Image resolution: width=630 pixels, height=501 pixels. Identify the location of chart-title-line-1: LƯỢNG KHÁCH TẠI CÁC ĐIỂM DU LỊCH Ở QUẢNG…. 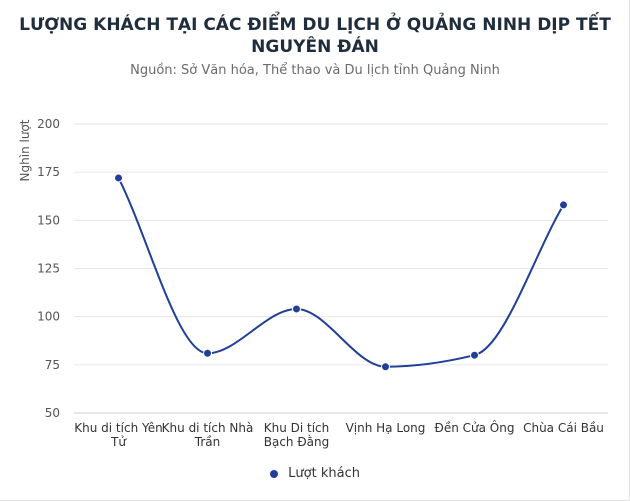
(315, 25).